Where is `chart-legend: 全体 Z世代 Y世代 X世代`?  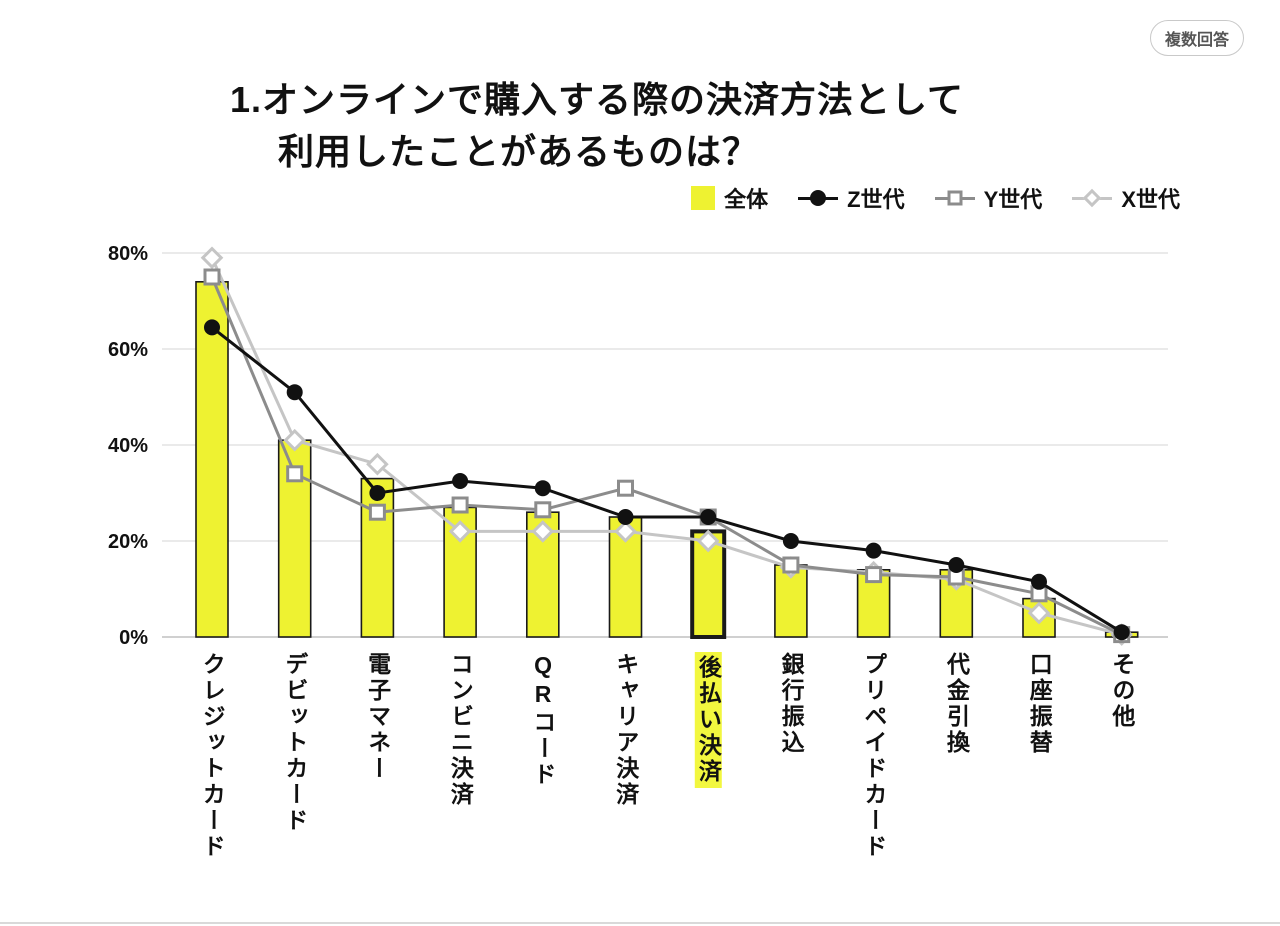
chart-legend: 全体 Z世代 Y世代 X世代 is located at coordinates (935, 198).